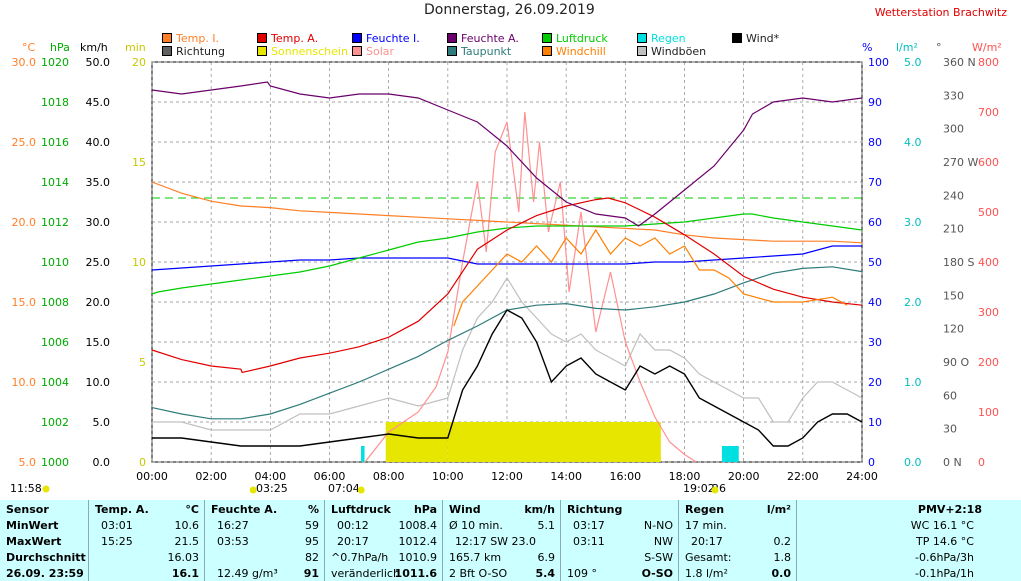  I want to click on series-line, so click(507, 212).